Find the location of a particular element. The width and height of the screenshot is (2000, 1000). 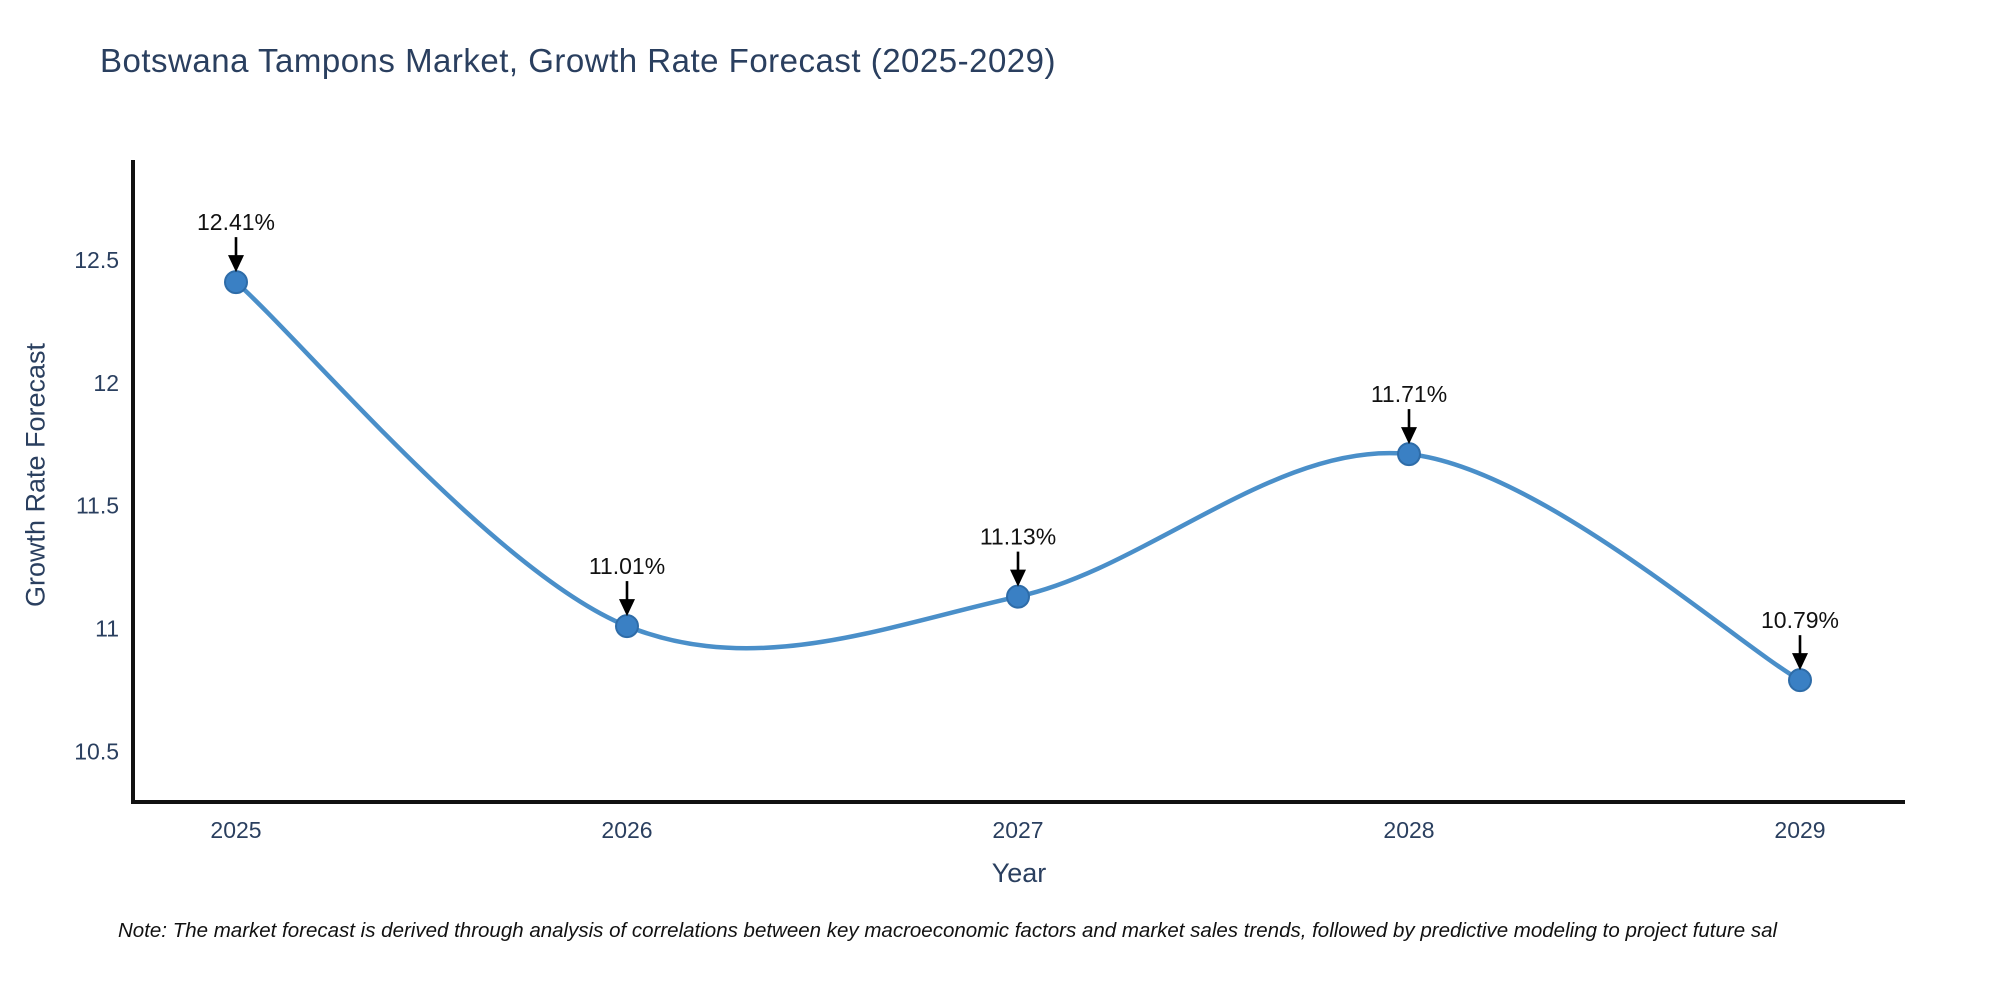

y-tick-label: 11 is located at coordinates (107, 629).